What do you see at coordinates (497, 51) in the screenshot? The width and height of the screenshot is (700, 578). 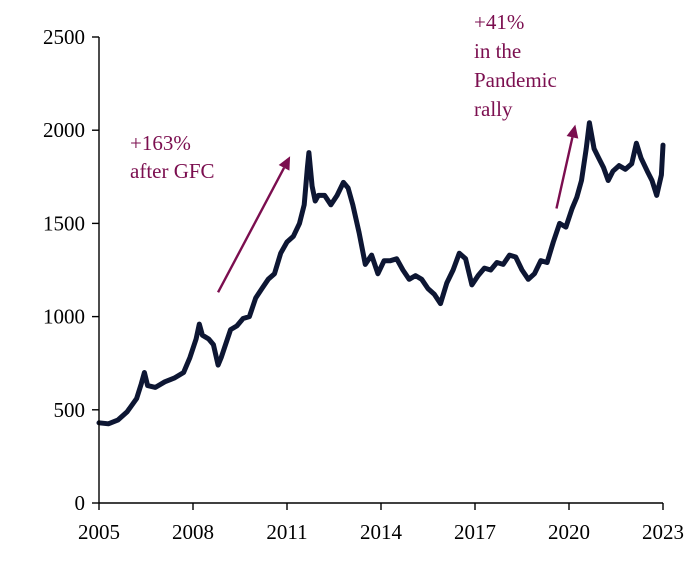 I see `annotation-line: in the` at bounding box center [497, 51].